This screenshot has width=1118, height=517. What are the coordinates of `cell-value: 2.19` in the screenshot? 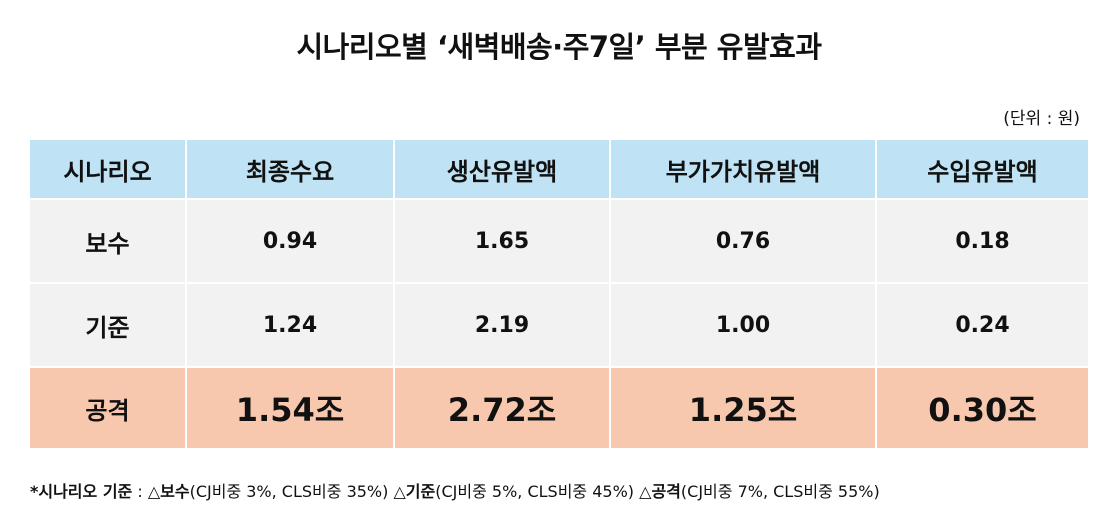 It's located at (502, 325).